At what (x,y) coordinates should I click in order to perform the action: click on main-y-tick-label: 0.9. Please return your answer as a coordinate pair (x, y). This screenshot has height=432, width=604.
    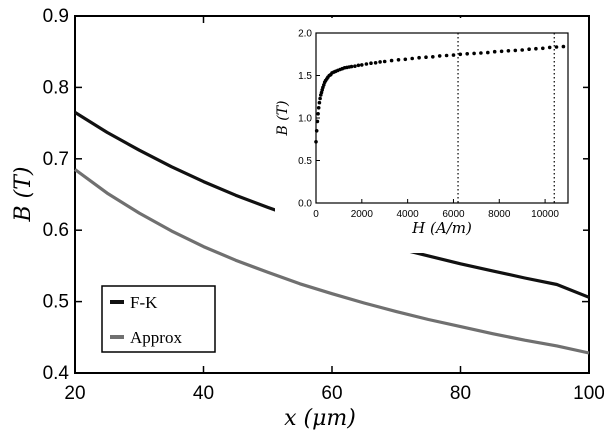
    Looking at the image, I should click on (56, 16).